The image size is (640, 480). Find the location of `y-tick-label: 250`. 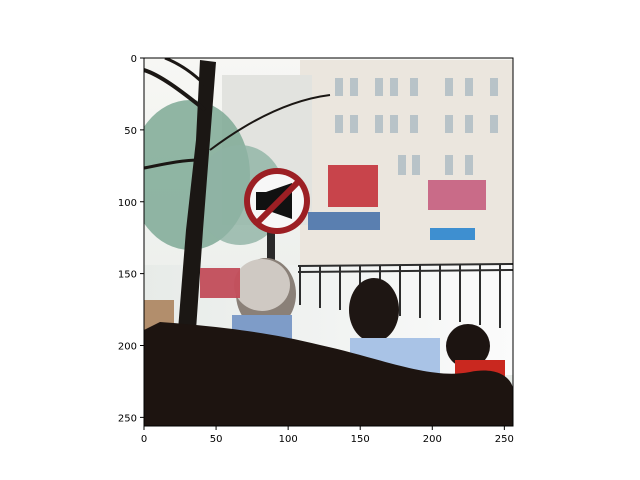

y-tick-label: 250 is located at coordinates (127, 418).